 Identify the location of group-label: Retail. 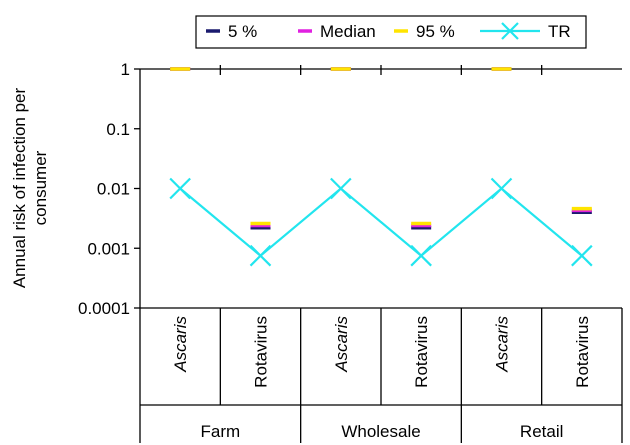
(541, 431).